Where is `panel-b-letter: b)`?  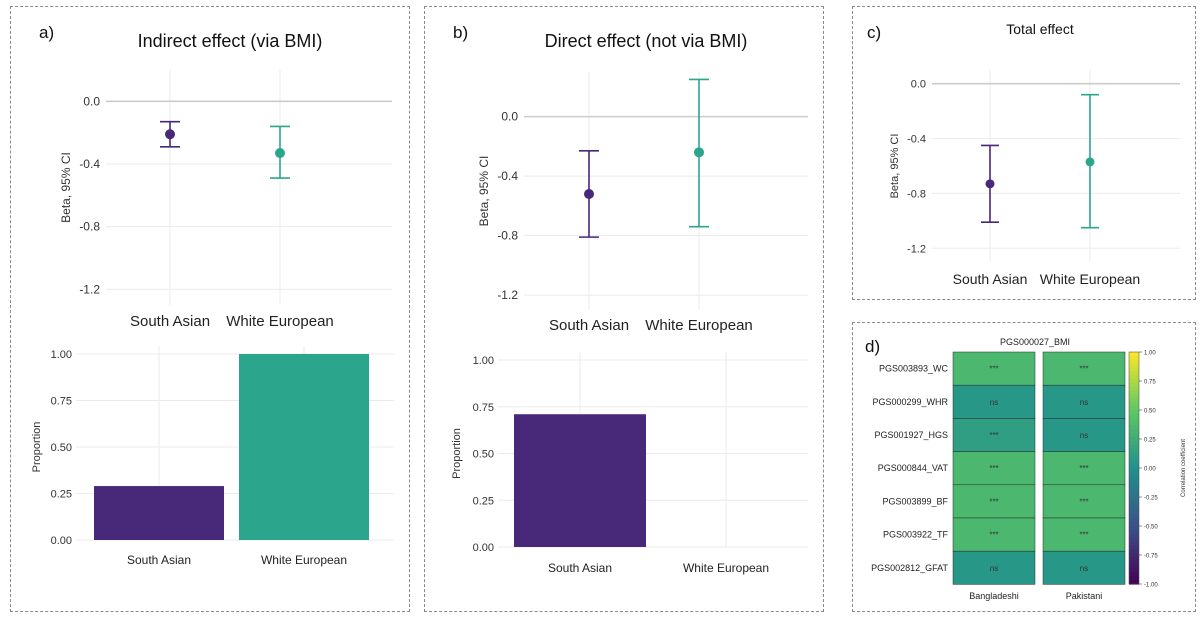 panel-b-letter: b) is located at coordinates (461, 32).